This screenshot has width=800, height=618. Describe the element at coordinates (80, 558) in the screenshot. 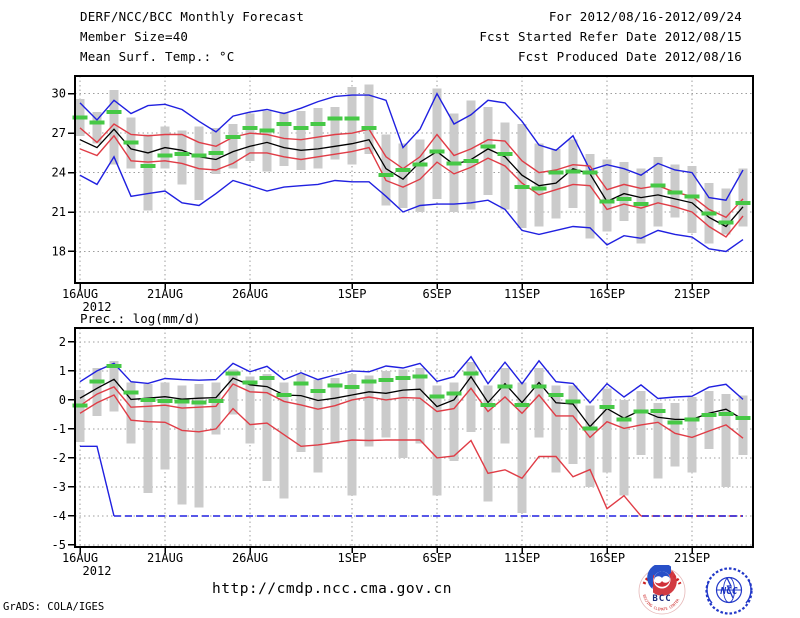

I see `x-tick-label: 16AUG` at that location.